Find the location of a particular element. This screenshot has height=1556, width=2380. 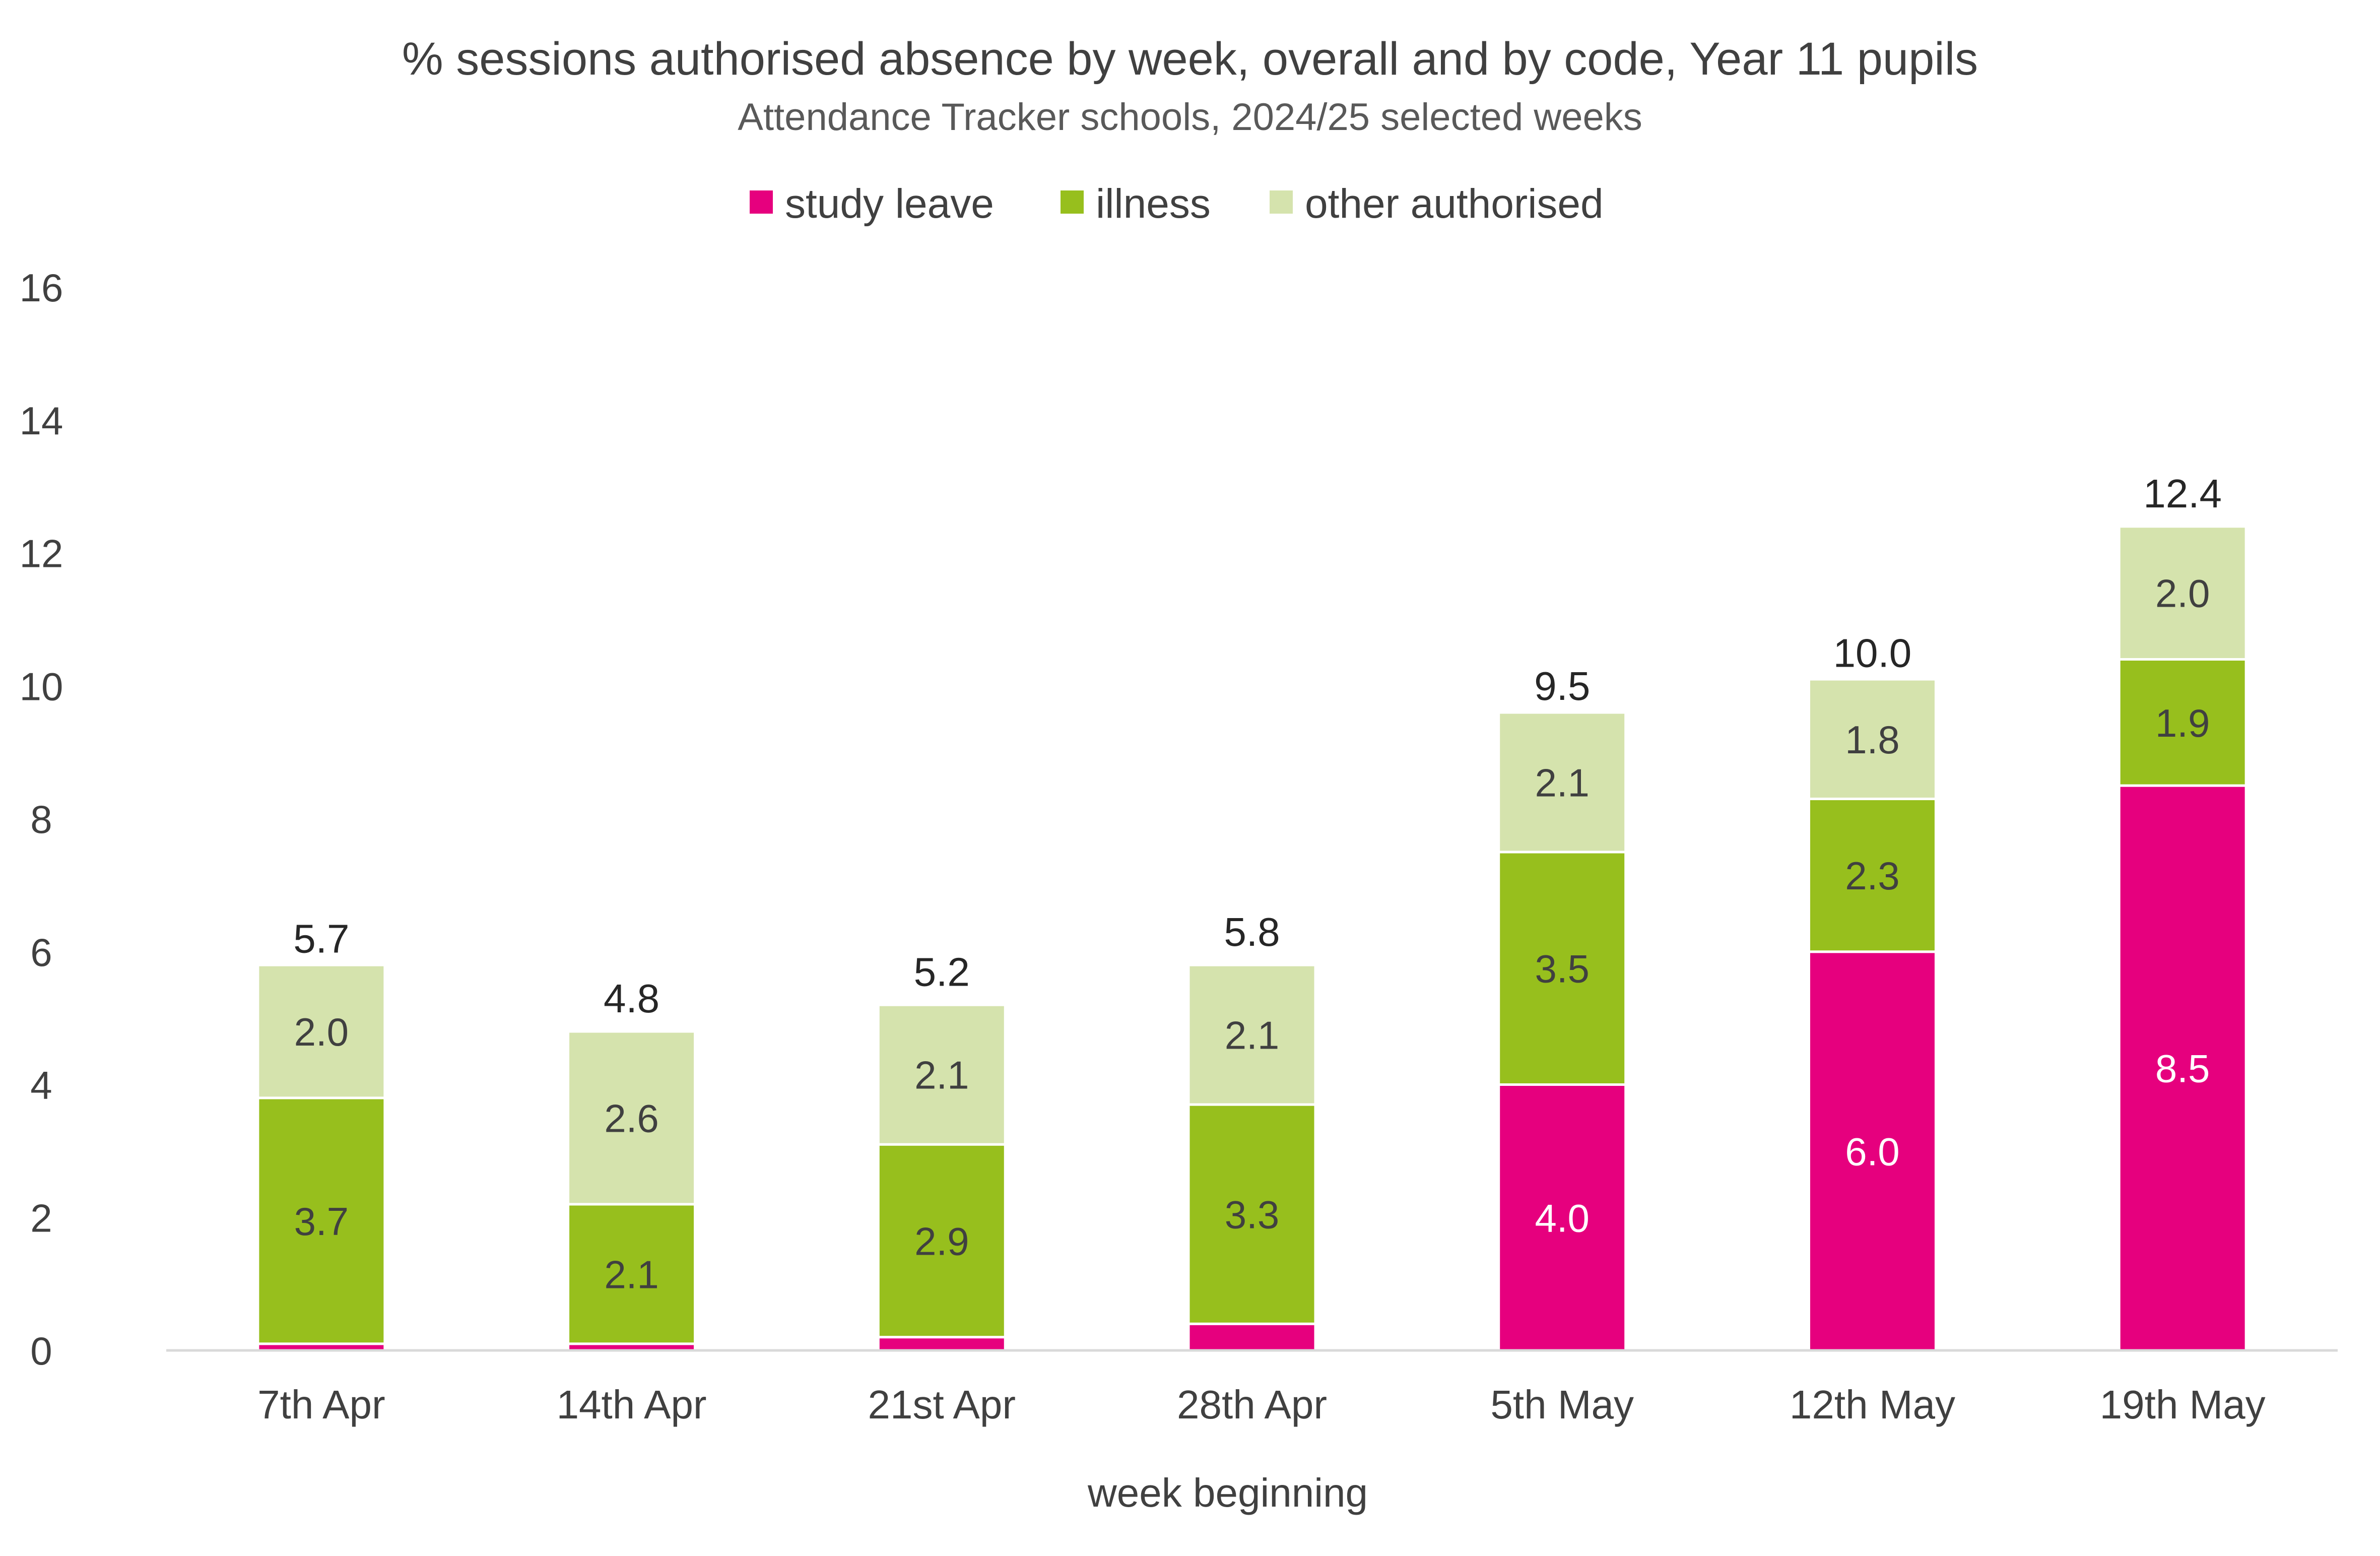

legend-label-illness: illness is located at coordinates (1153, 204).